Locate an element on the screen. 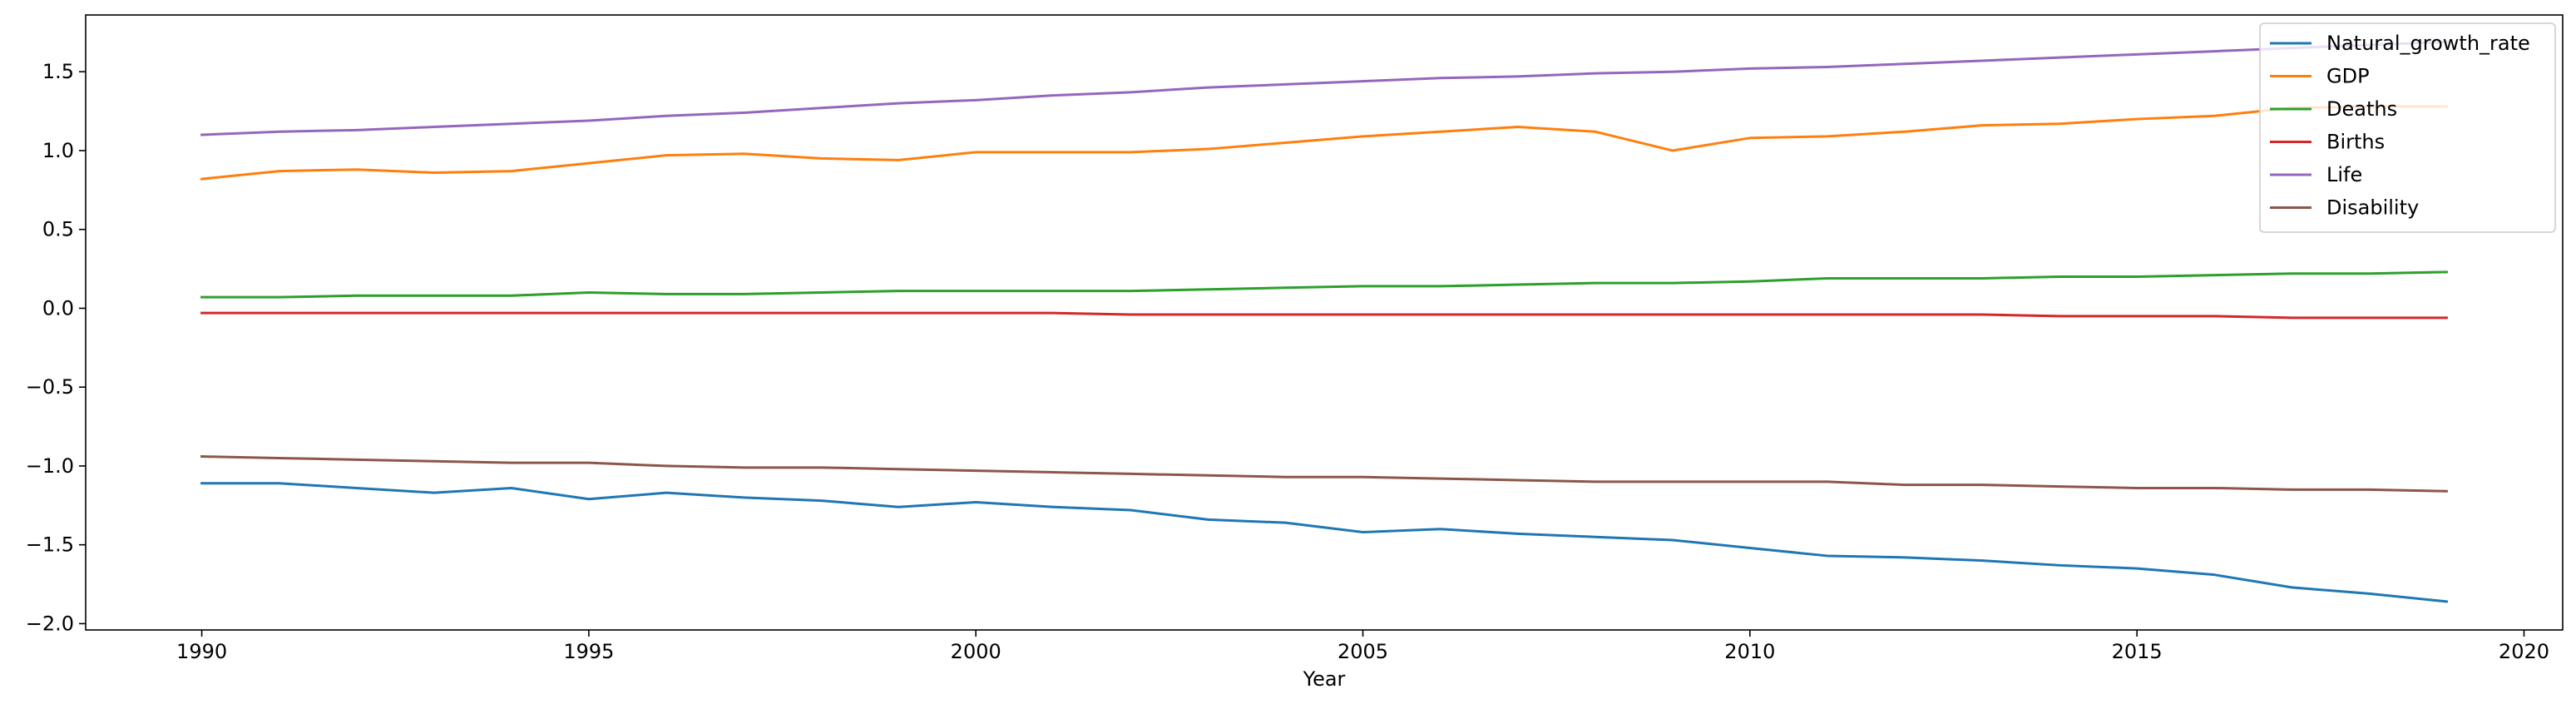 The width and height of the screenshot is (2576, 714). x-tick-label: 1990 is located at coordinates (201, 651).